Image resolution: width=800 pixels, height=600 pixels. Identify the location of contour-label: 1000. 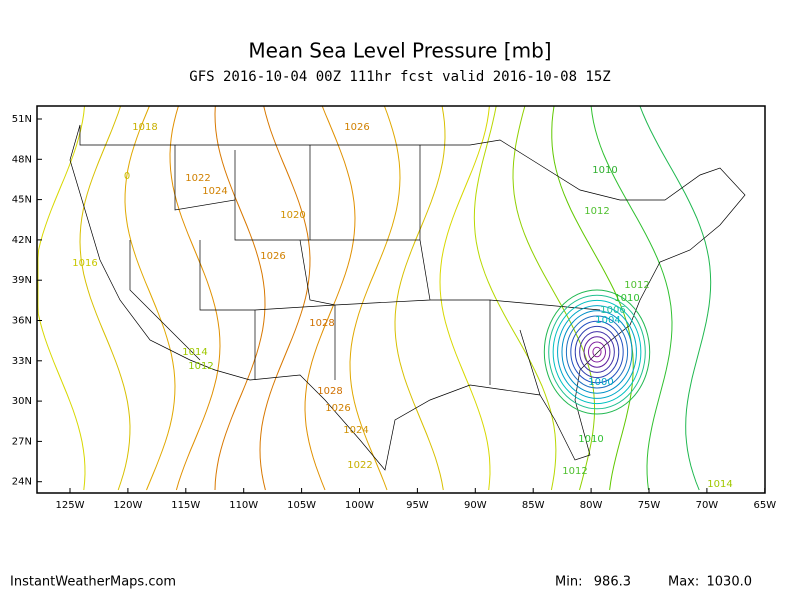
(600, 382).